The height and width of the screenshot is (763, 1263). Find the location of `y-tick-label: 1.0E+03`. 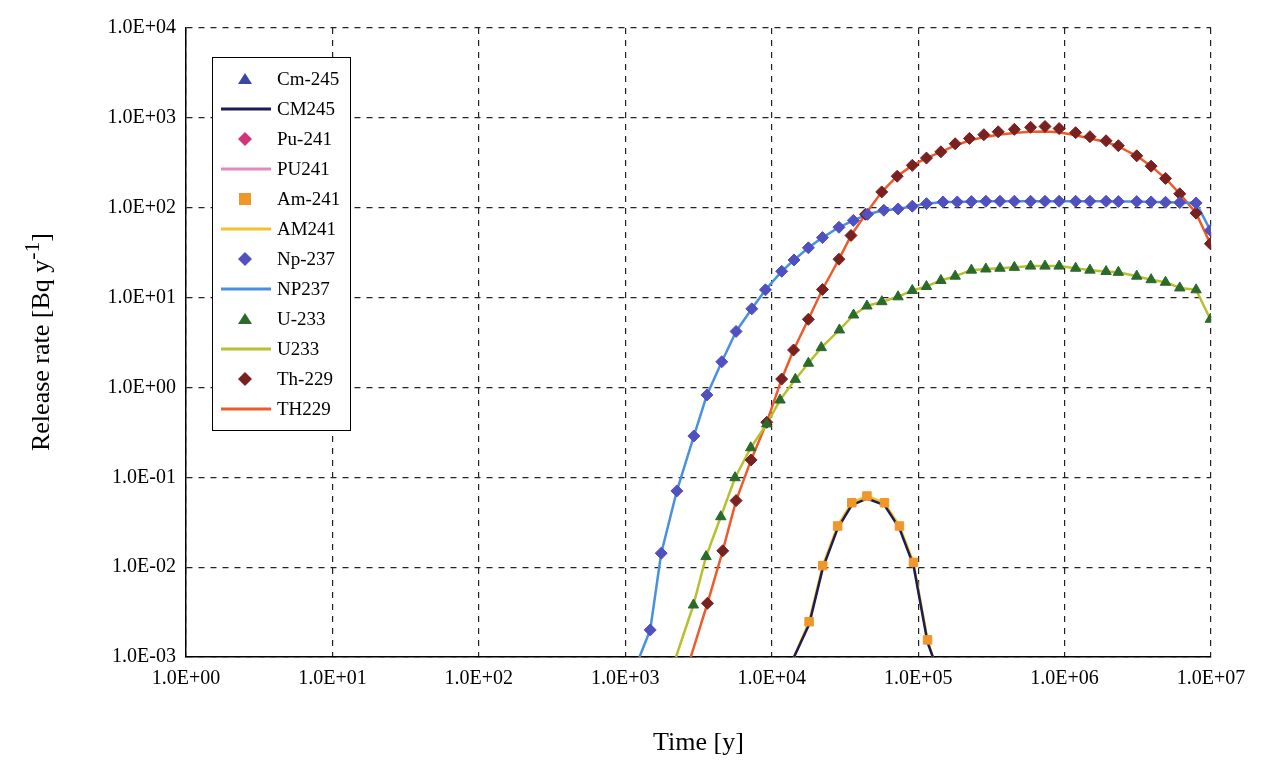

y-tick-label: 1.0E+03 is located at coordinates (141, 116).